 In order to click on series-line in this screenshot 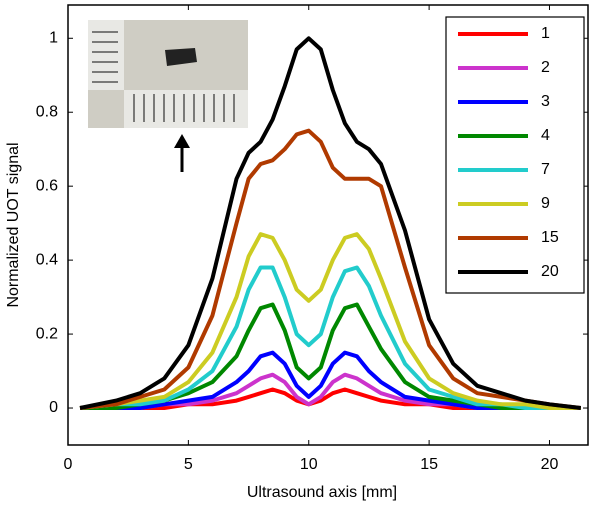, I will do `click(330, 380)`.